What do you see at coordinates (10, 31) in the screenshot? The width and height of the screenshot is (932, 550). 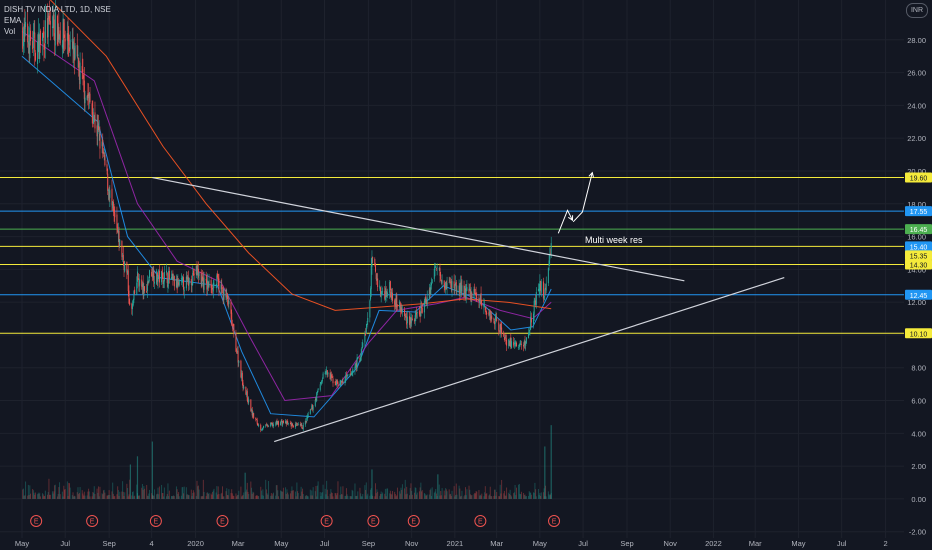 I see `volume-legend-label: Vol` at bounding box center [10, 31].